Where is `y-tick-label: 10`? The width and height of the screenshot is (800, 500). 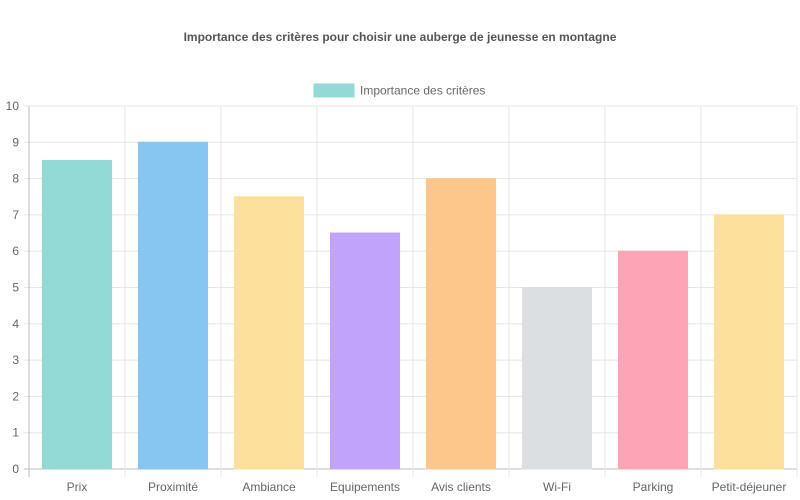
y-tick-label: 10 is located at coordinates (13, 106).